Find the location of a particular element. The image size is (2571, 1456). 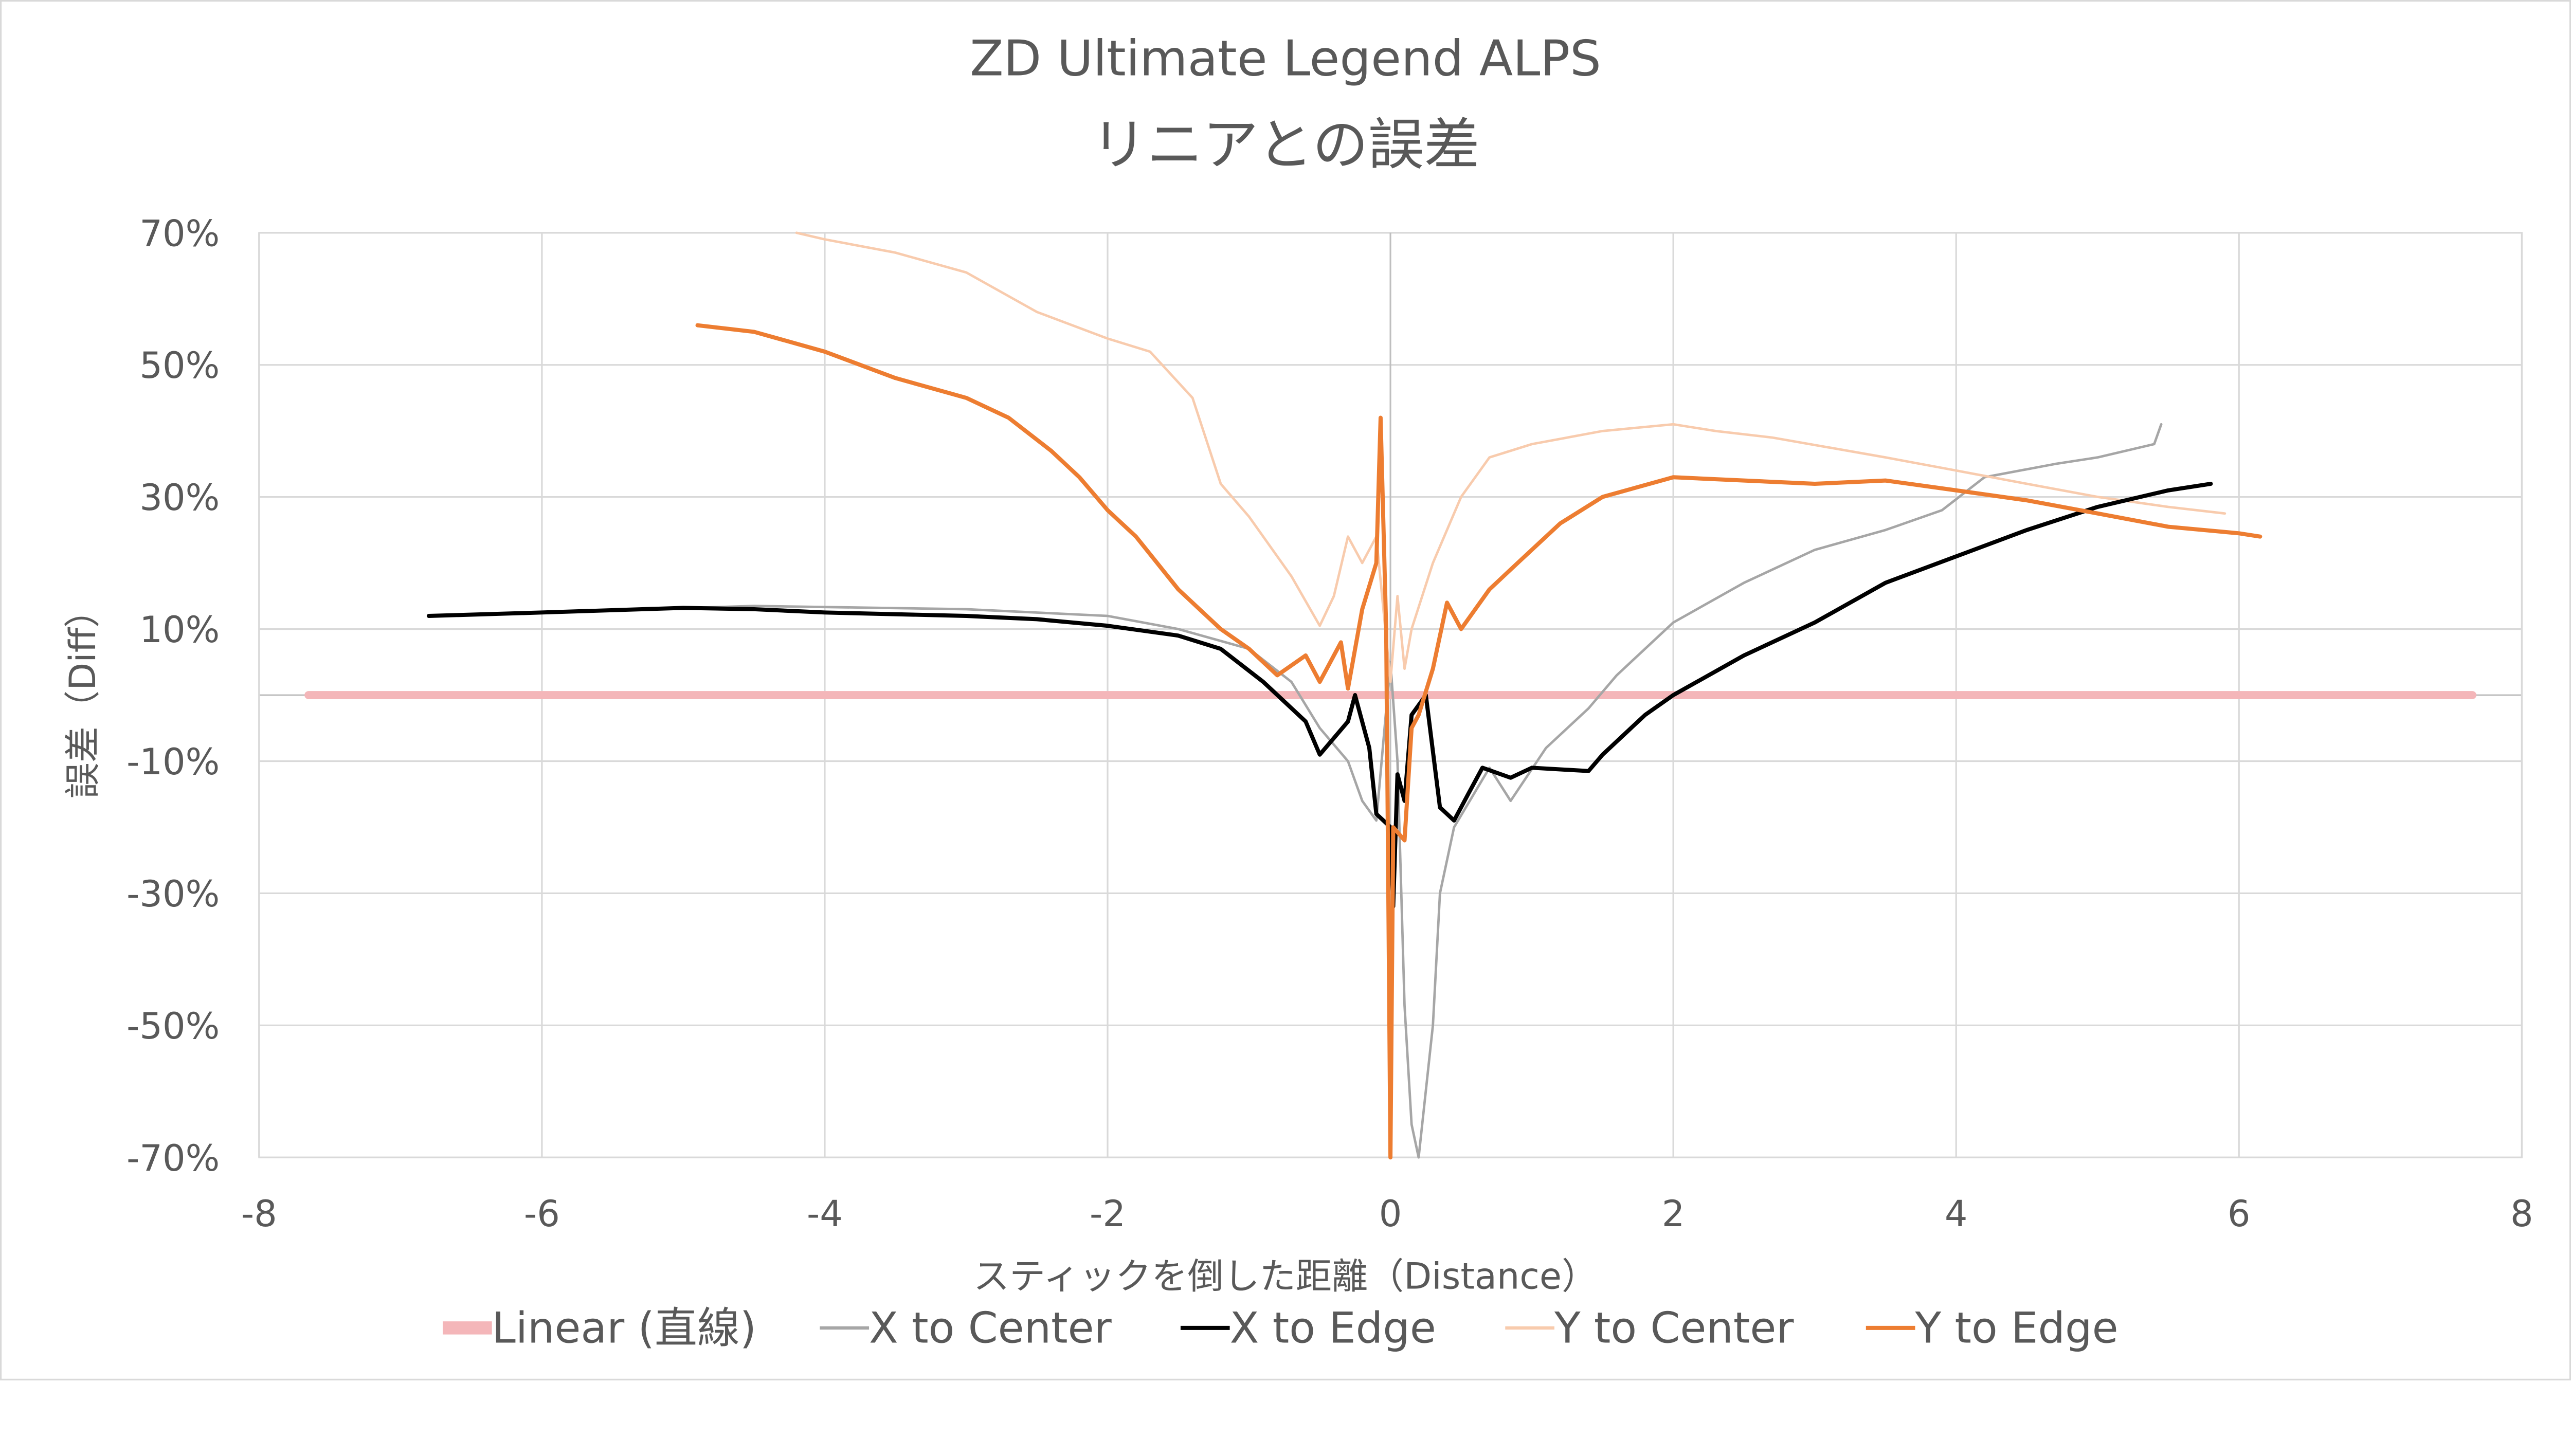

legend-label: Y to Edge is located at coordinates (2016, 1328).